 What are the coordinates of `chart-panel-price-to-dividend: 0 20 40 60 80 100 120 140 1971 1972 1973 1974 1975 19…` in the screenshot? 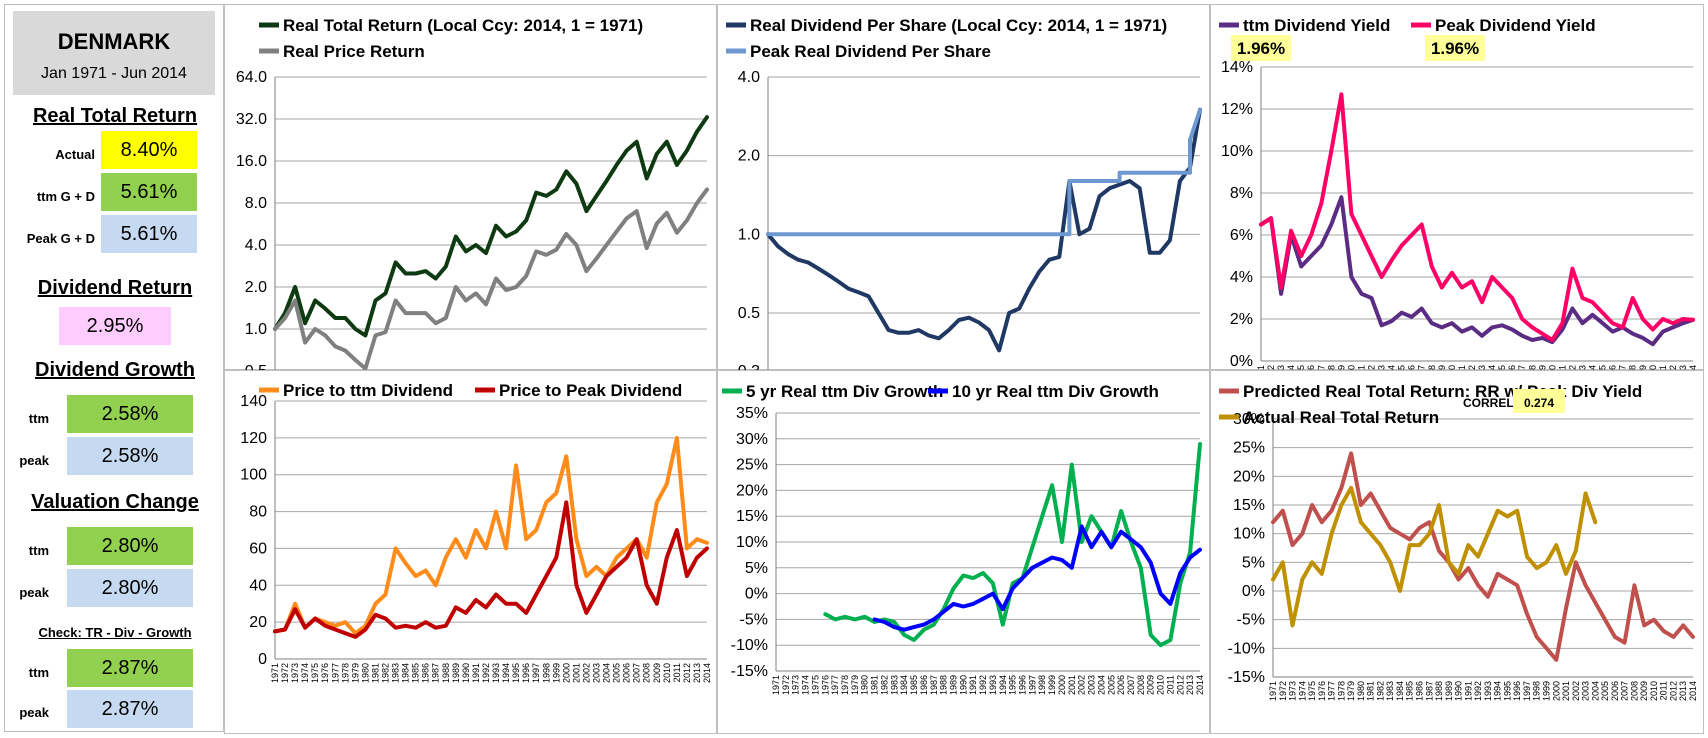 It's located at (470, 552).